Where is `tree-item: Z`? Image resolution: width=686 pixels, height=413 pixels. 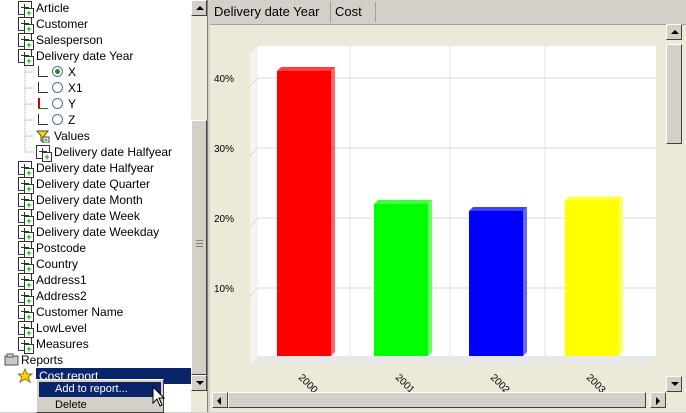 tree-item: Z is located at coordinates (95, 120).